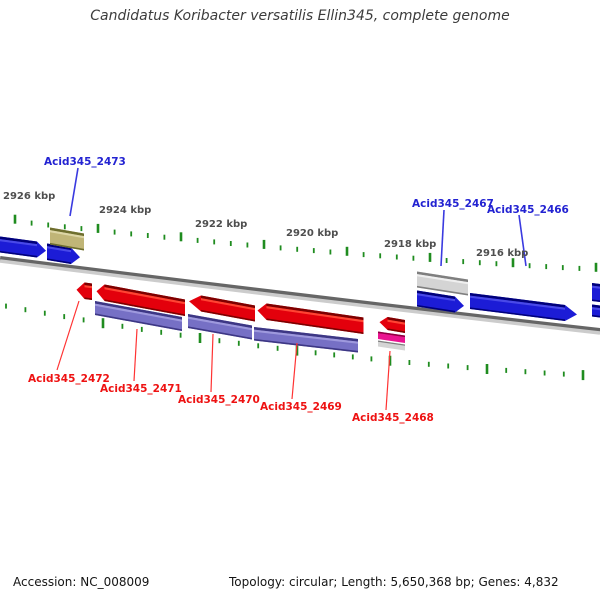 Image resolution: width=600 pixels, height=600 pixels. What do you see at coordinates (305, 243) in the screenshot?
I see `upper-ruler-ticks` at bounding box center [305, 243].